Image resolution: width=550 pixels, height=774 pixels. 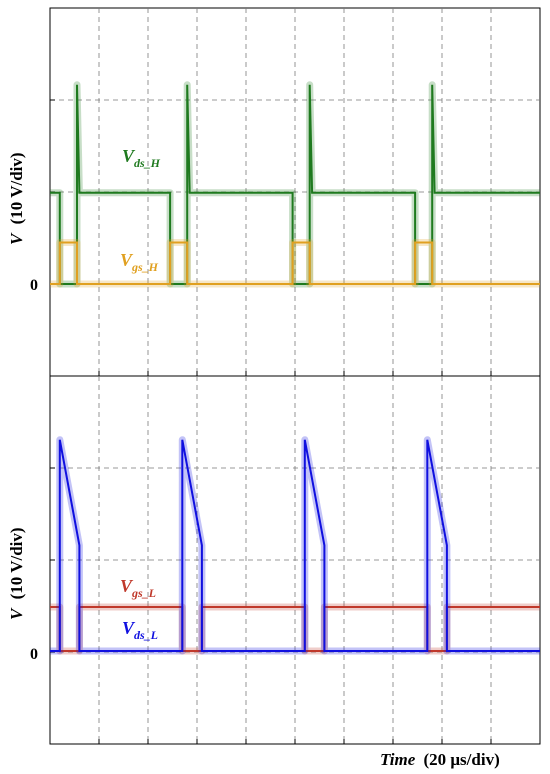 I want to click on vds-l-label: Vds_L, so click(x=140, y=630).